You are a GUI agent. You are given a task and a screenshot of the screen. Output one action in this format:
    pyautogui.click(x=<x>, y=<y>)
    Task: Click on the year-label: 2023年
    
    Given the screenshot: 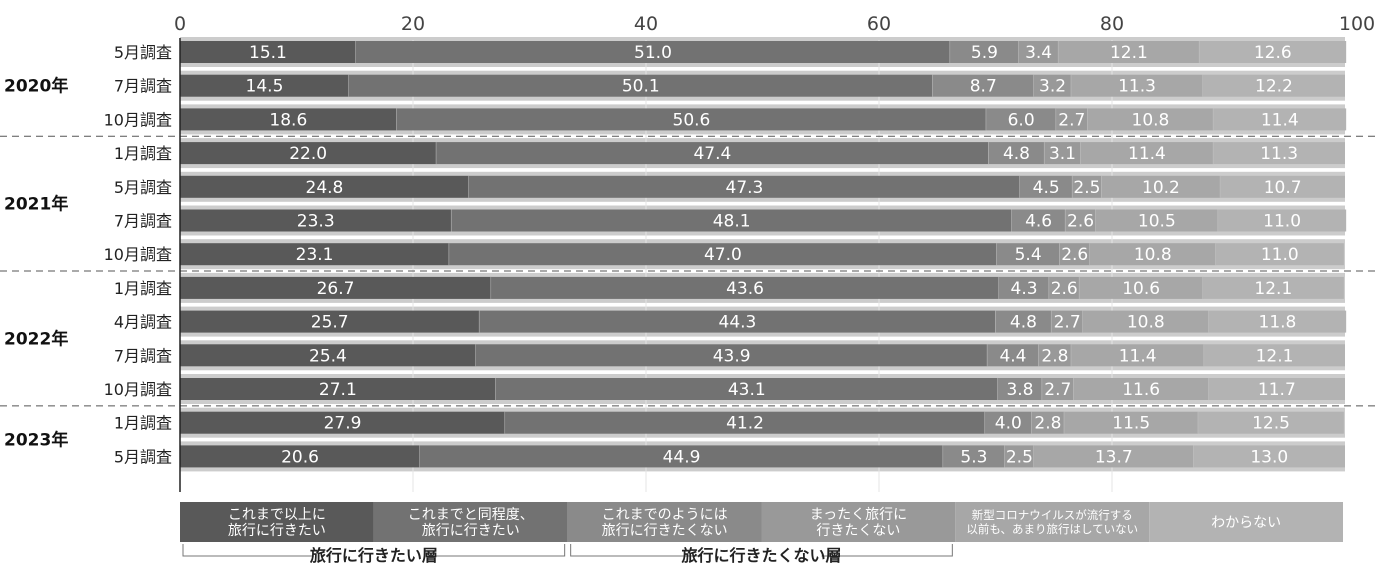 What is the action you would take?
    pyautogui.click(x=36, y=440)
    